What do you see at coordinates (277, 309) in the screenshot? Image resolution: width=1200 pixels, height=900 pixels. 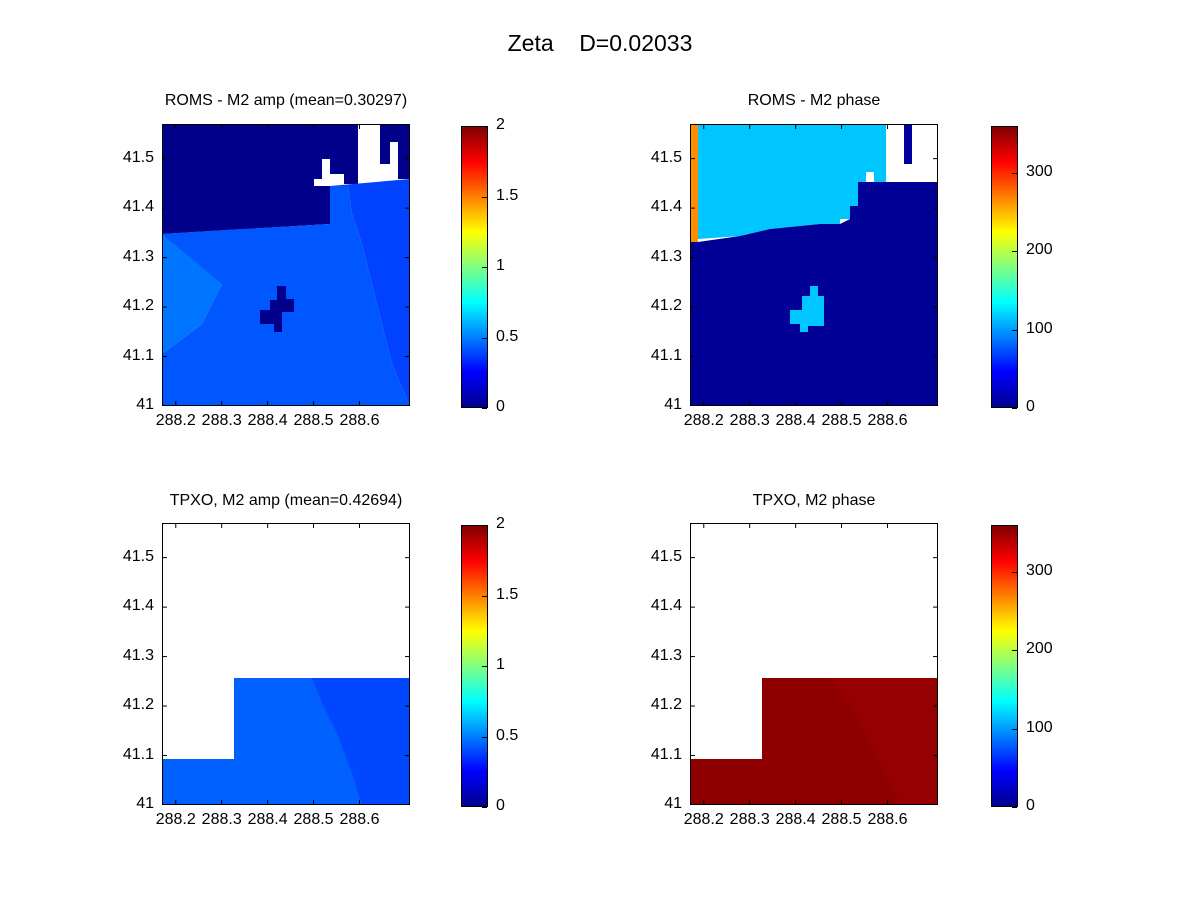 I see `region-island` at bounding box center [277, 309].